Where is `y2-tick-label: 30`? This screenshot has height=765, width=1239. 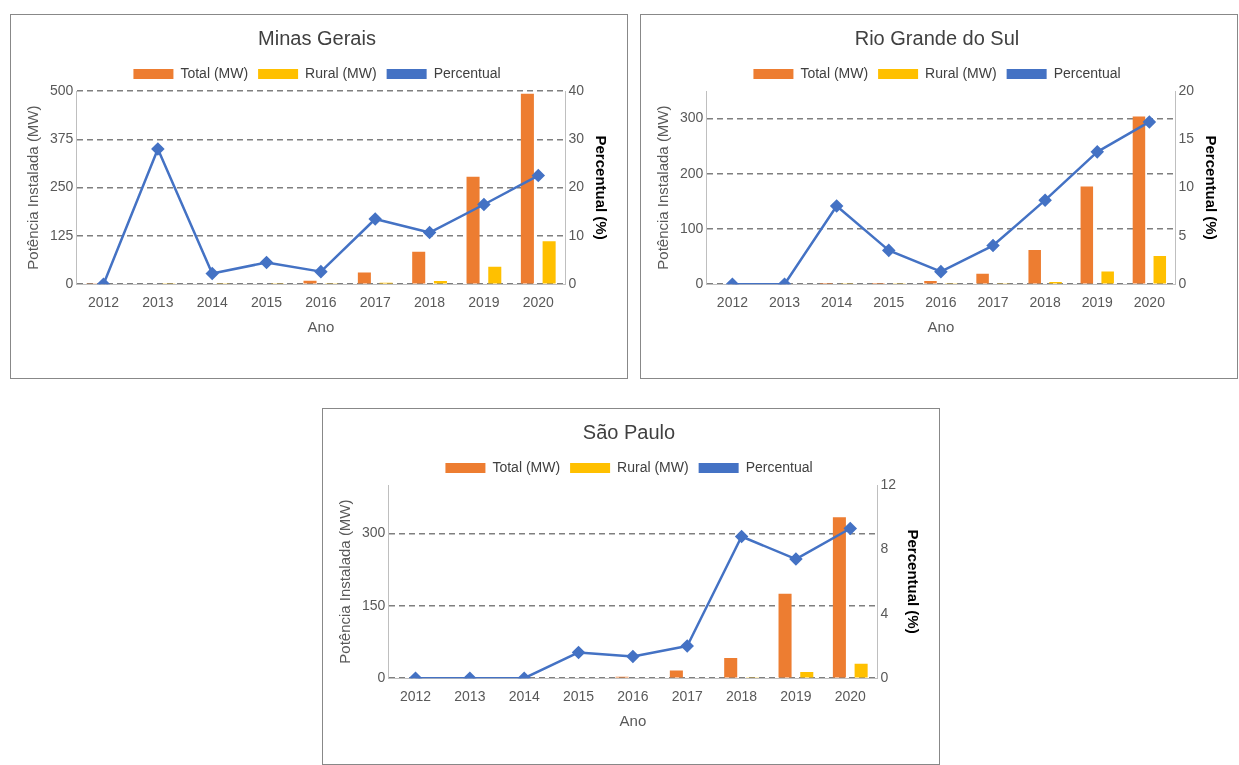 y2-tick-label: 30 is located at coordinates (576, 138).